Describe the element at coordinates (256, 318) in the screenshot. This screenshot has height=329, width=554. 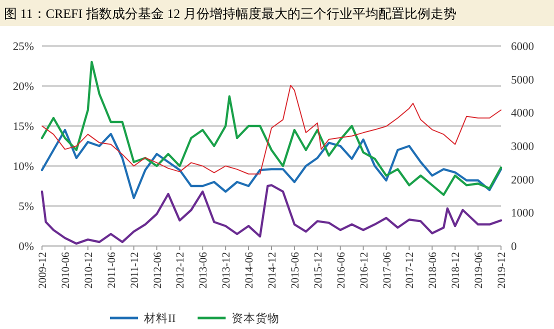
I see `legend-label: 资本货物` at that location.